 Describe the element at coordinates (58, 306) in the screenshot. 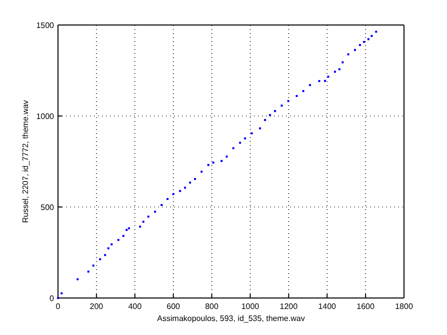

I see `x-tick-label: 0` at that location.